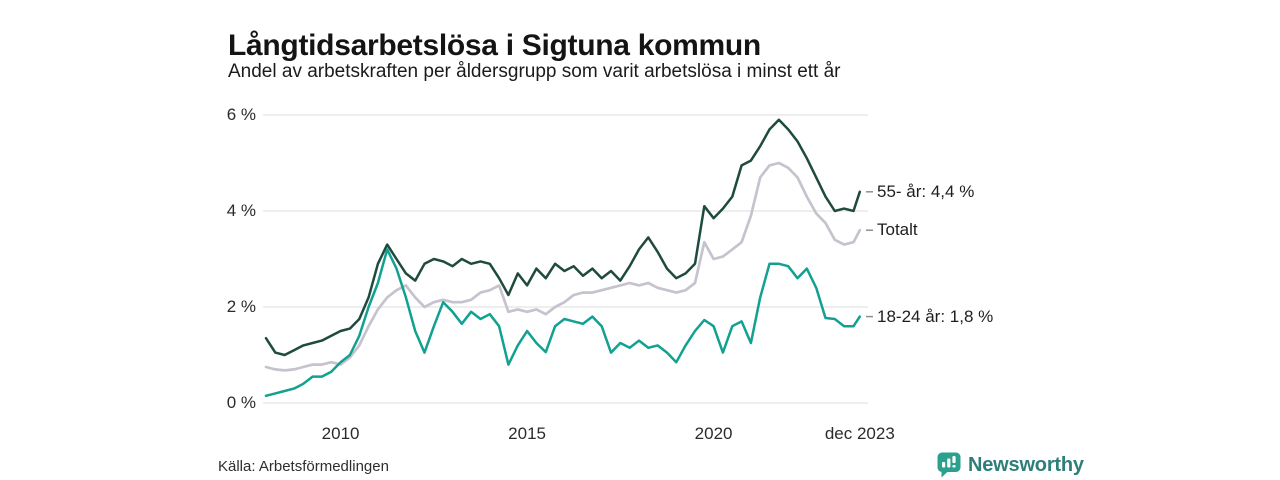 The image size is (1280, 480). Describe the element at coordinates (303, 466) in the screenshot. I see `source-note: Källa: Arbetsförmedlingen` at that location.